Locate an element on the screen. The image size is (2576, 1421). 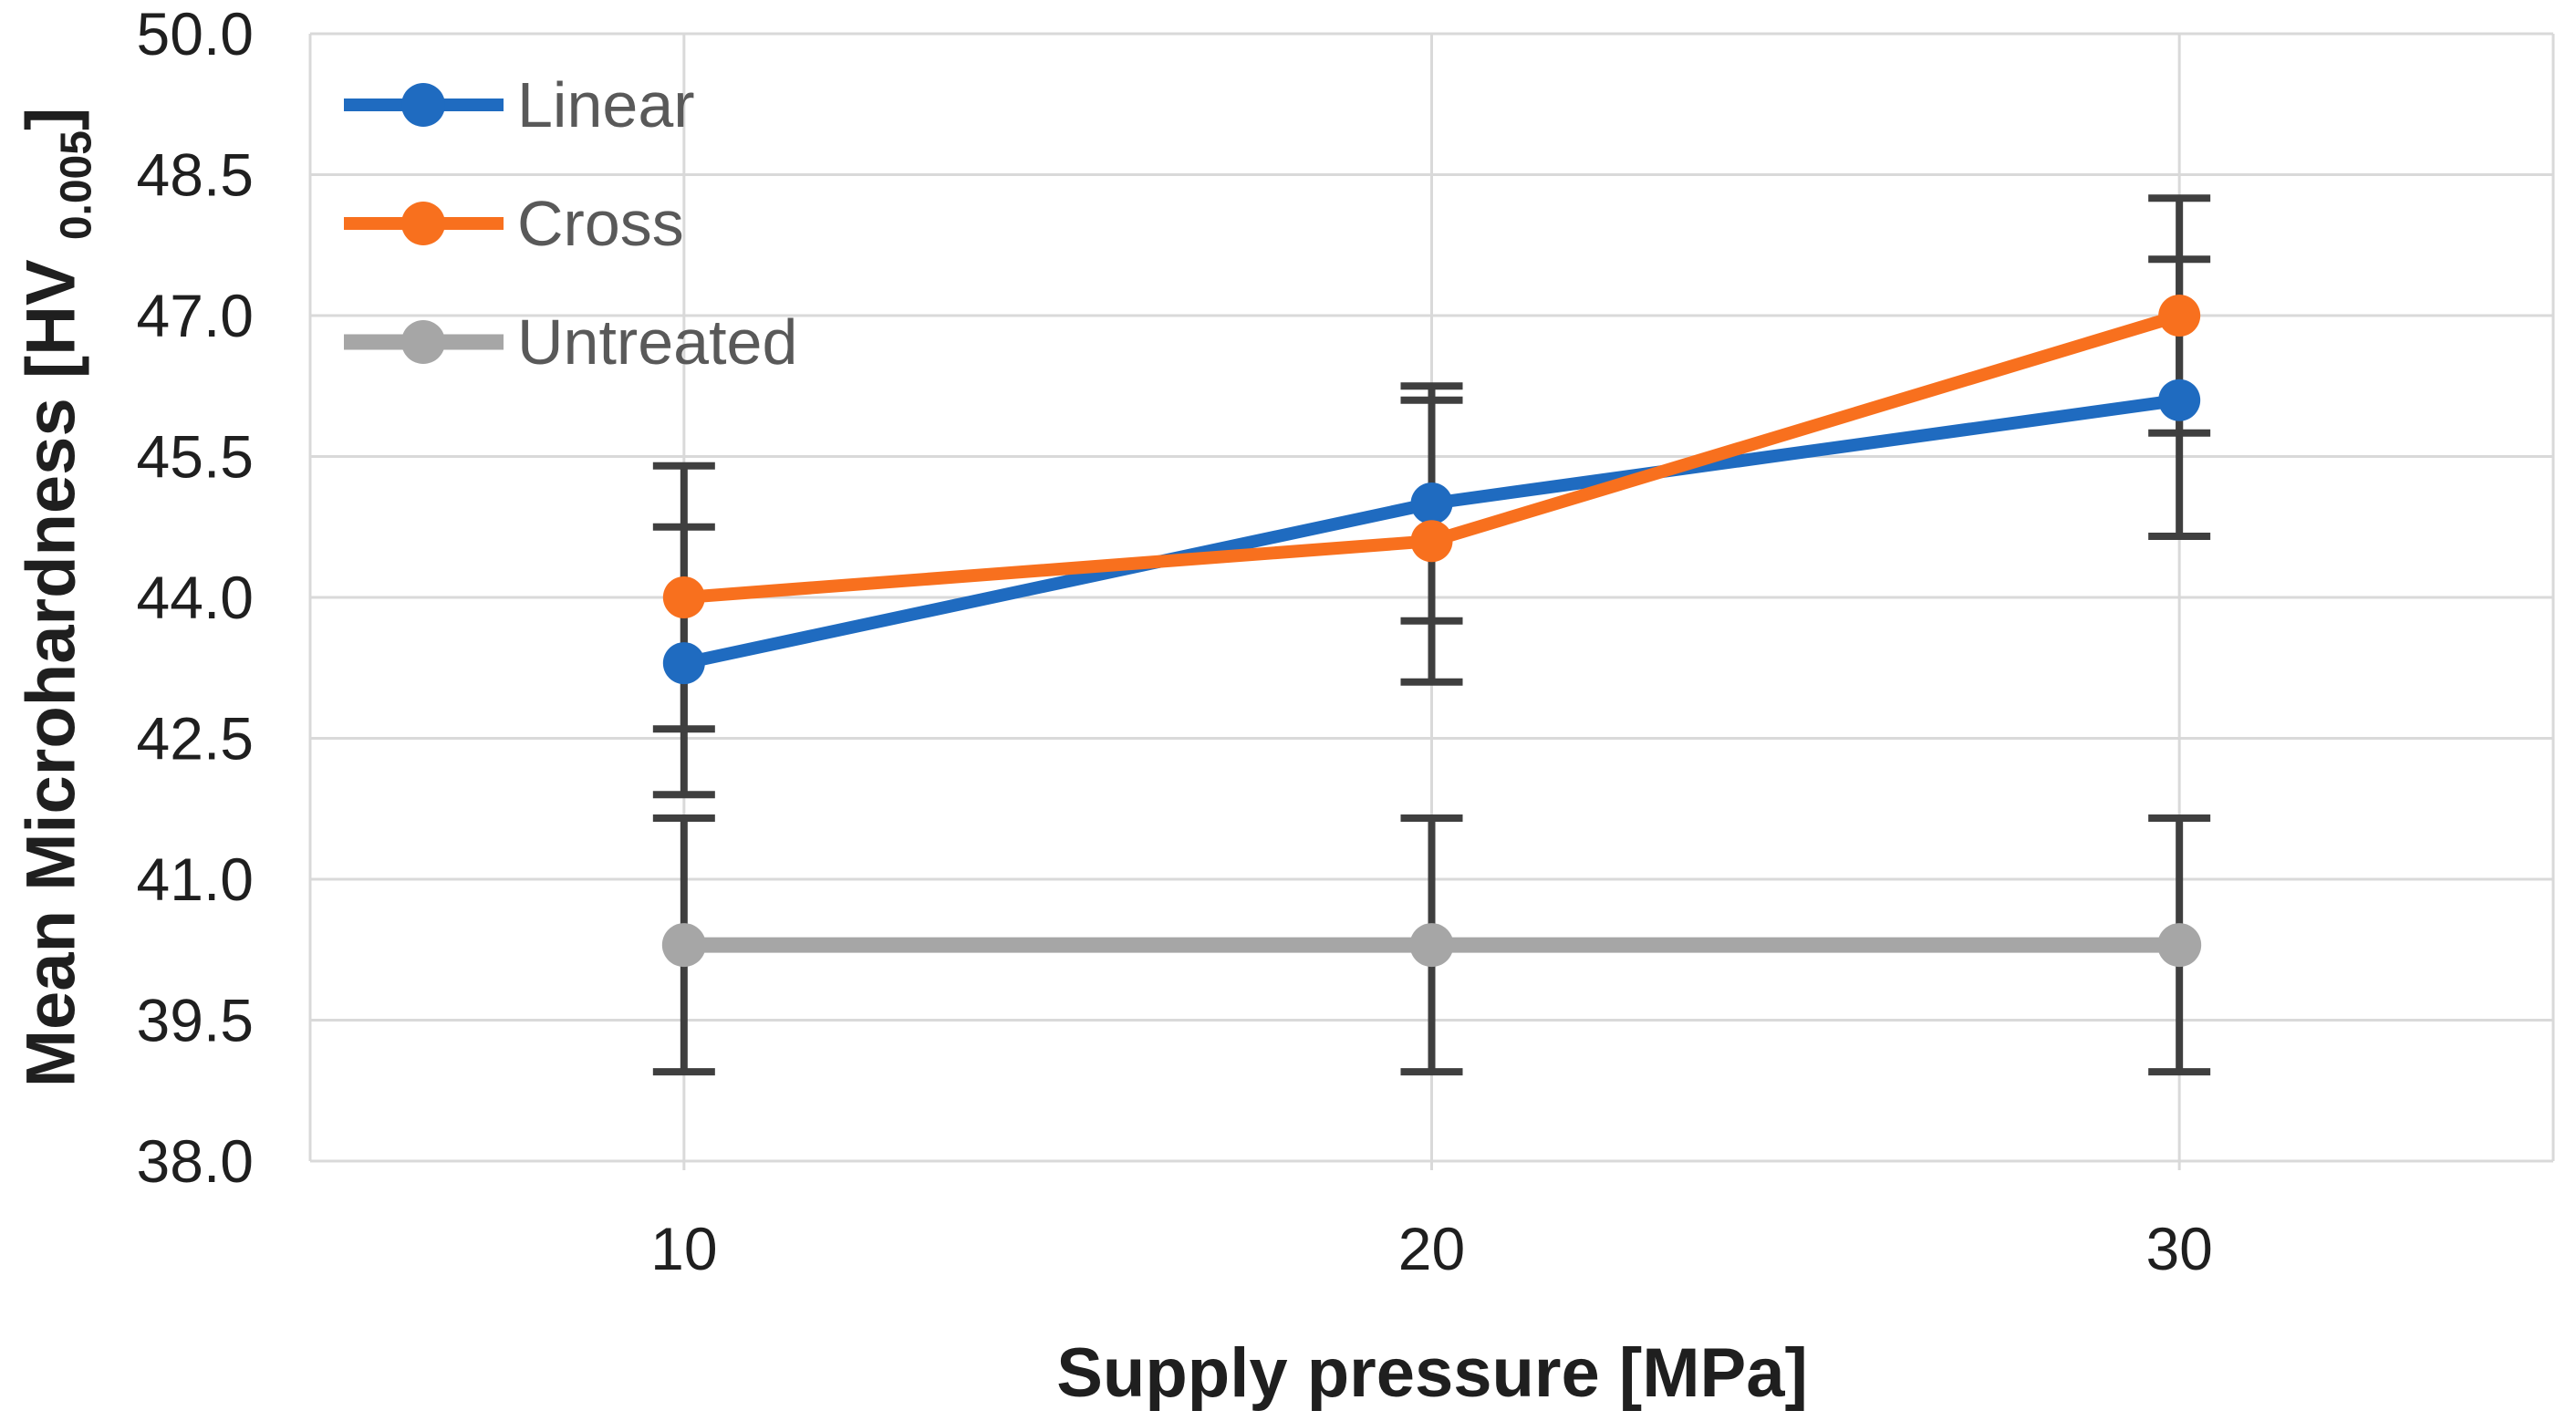
legend-marker-cross is located at coordinates (423, 223).